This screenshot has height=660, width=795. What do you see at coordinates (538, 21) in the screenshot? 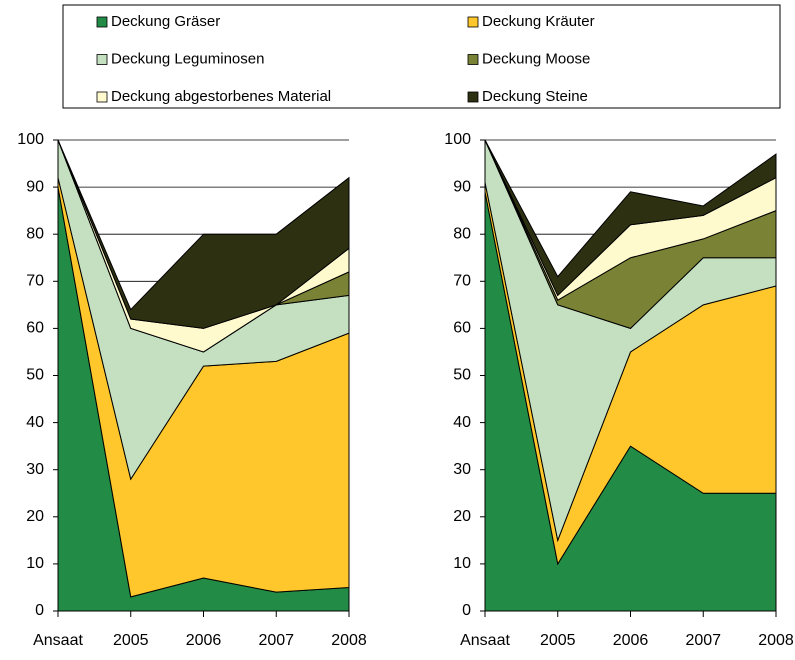
I see `legend-label: Deckung Kräuter` at bounding box center [538, 21].